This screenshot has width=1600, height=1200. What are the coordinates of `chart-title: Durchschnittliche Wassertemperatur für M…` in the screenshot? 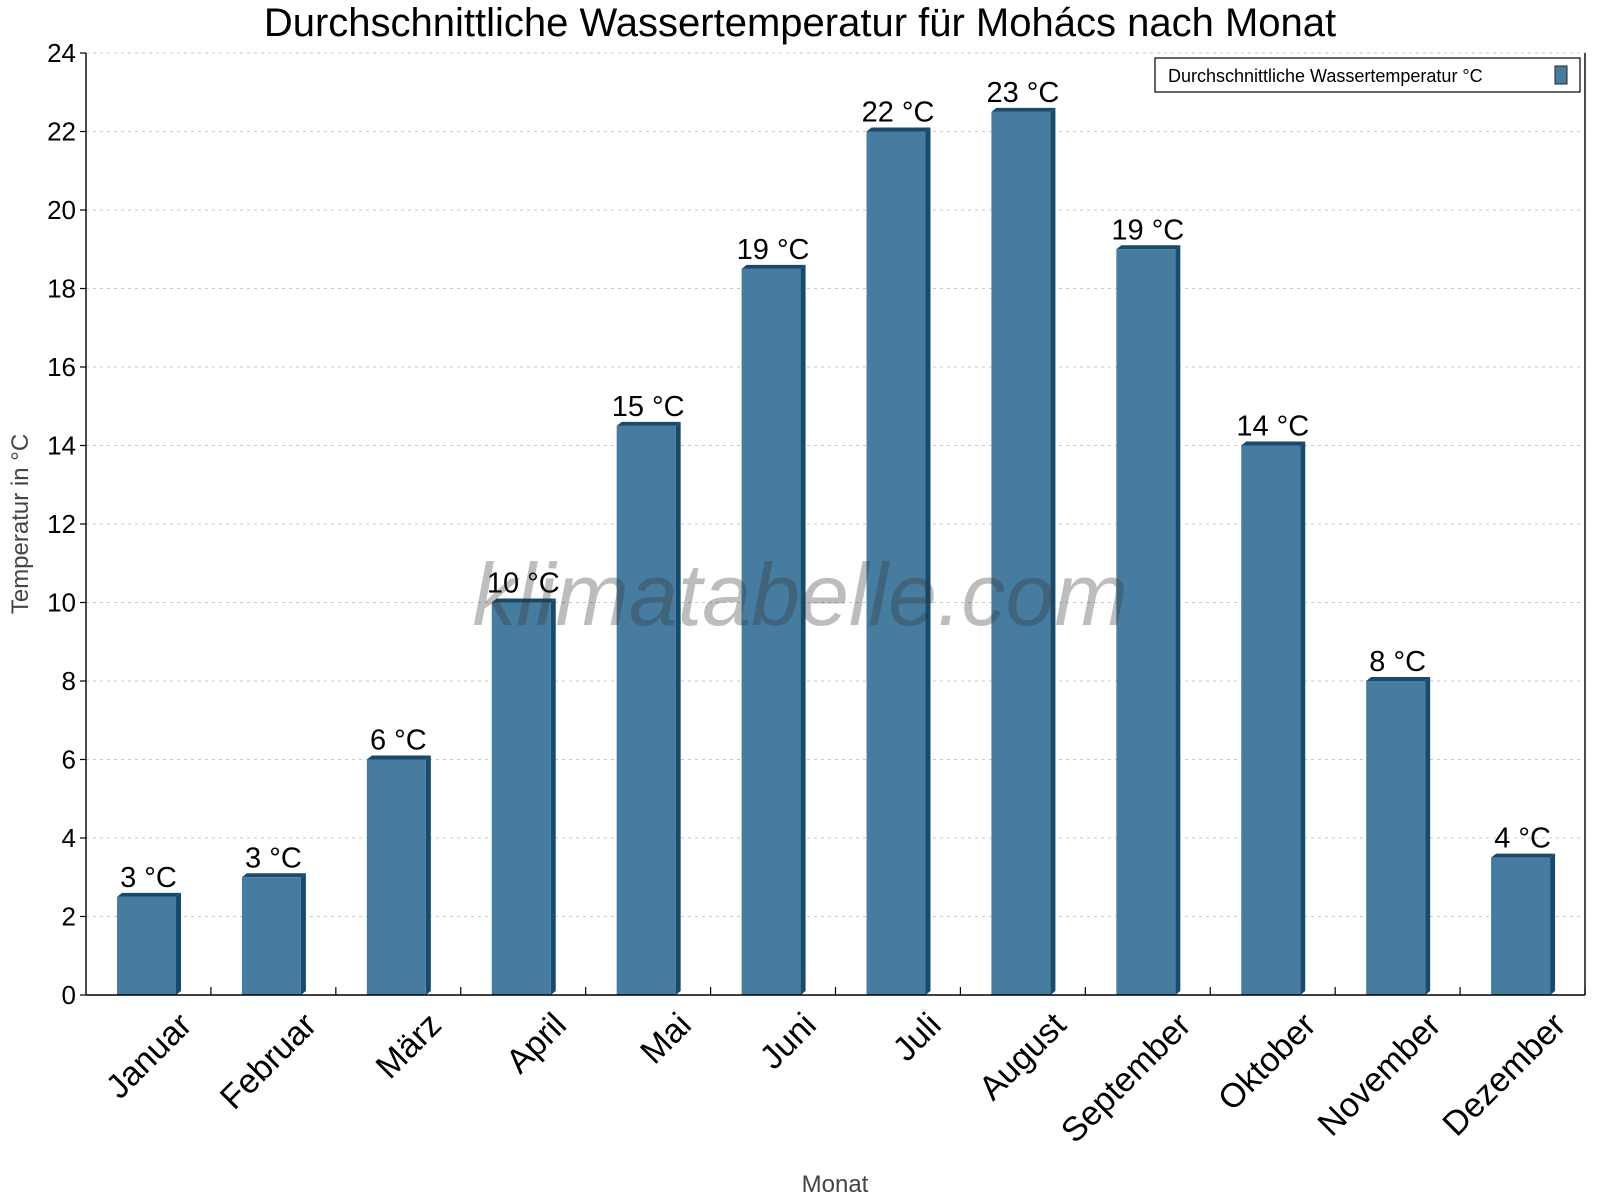 It's located at (800, 23).